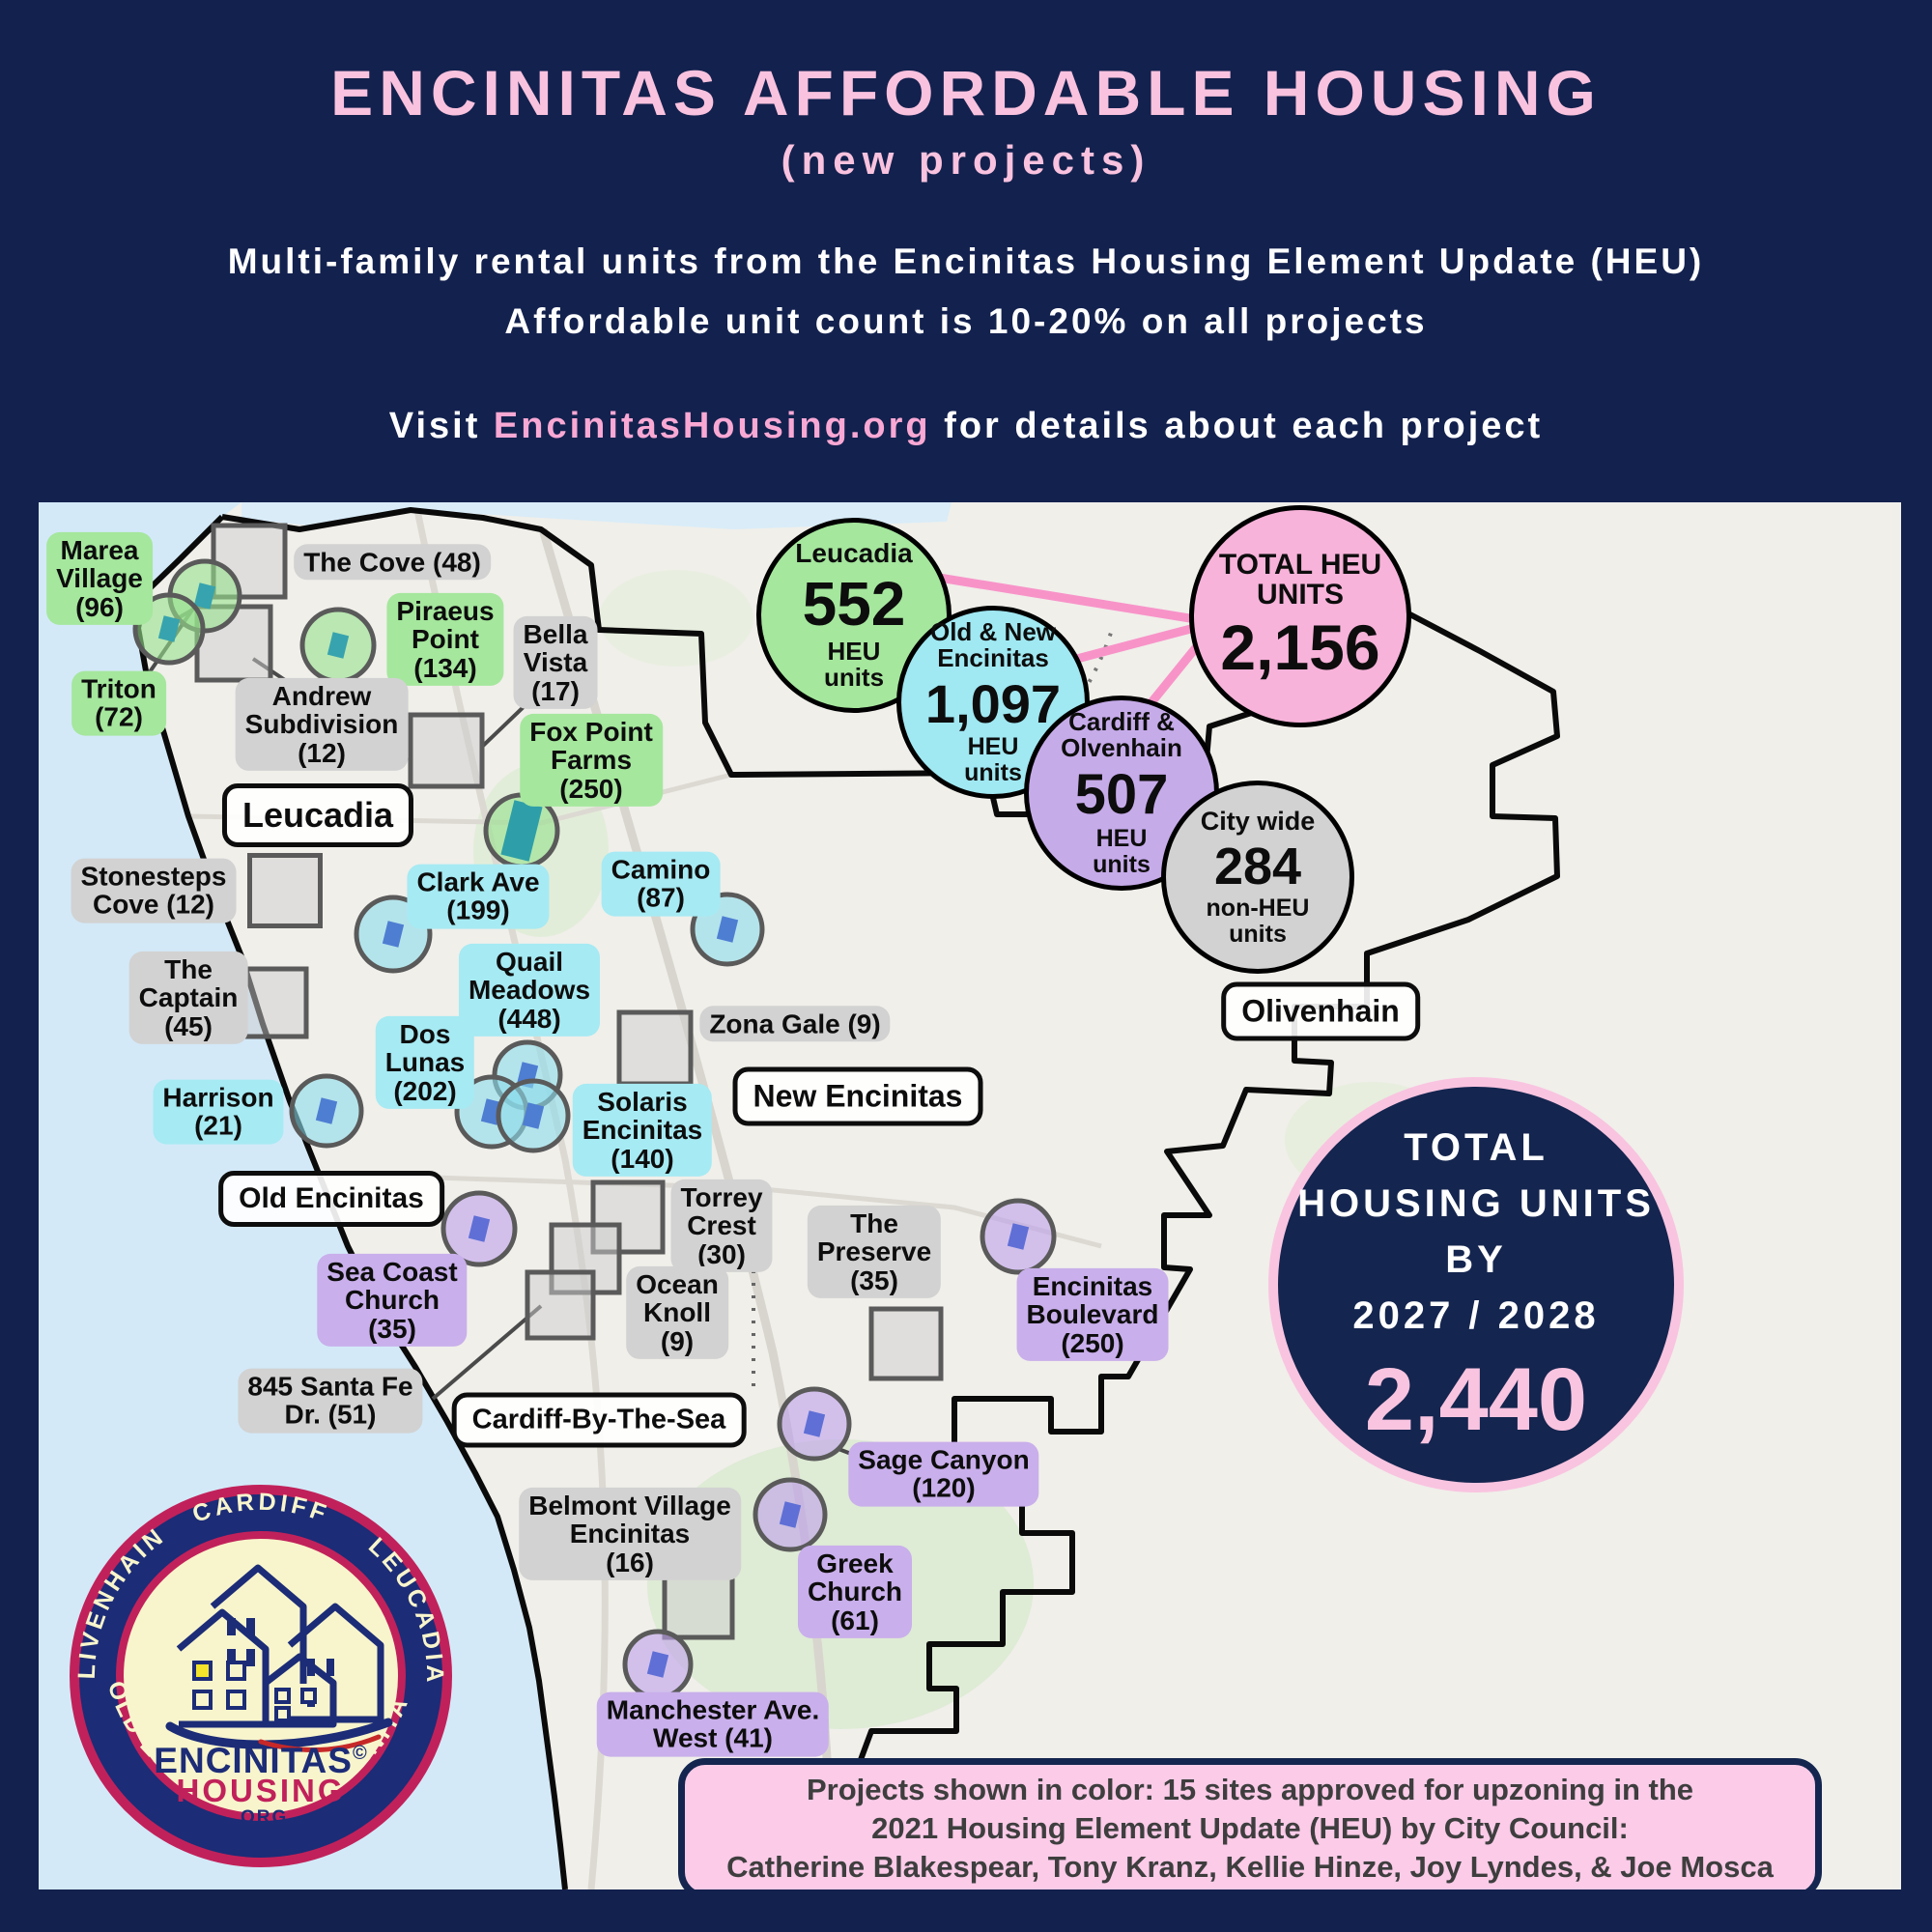 This screenshot has width=1932, height=1932. Describe the element at coordinates (1257, 866) in the screenshot. I see `region-unit-count: 284` at that location.